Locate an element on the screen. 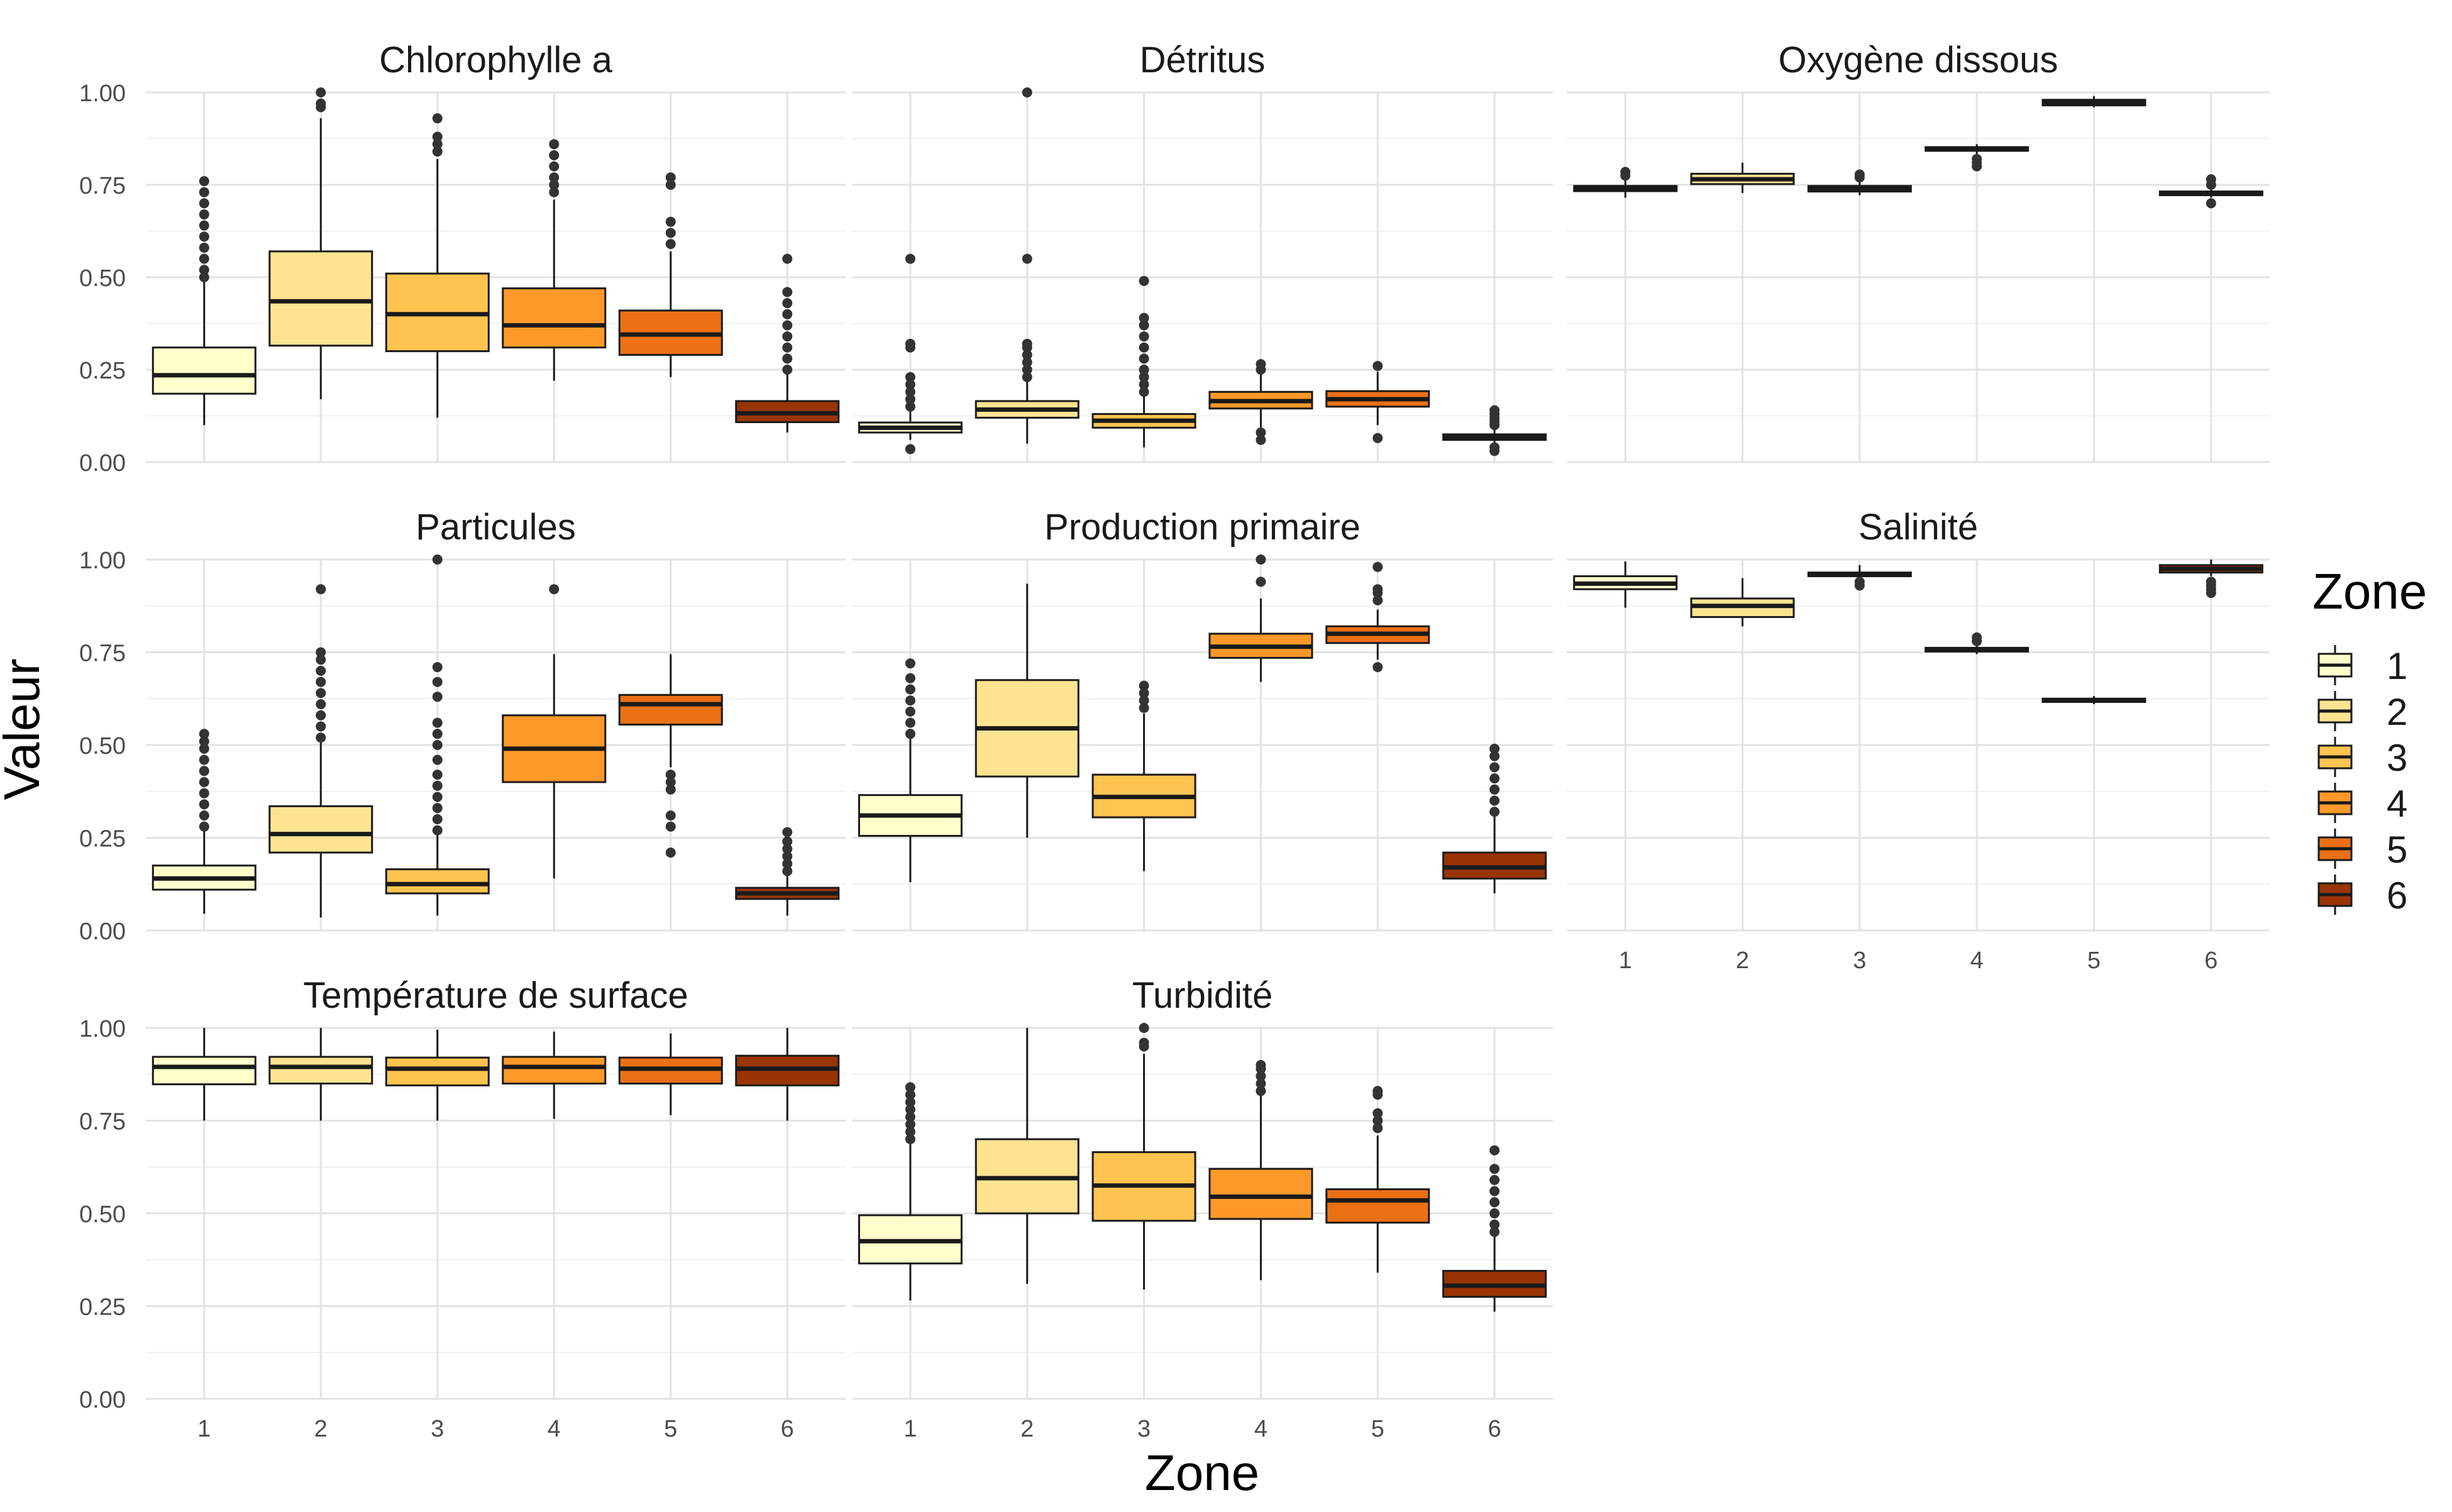 The width and height of the screenshot is (2452, 1512). x-tick-label: 4 is located at coordinates (554, 1429).